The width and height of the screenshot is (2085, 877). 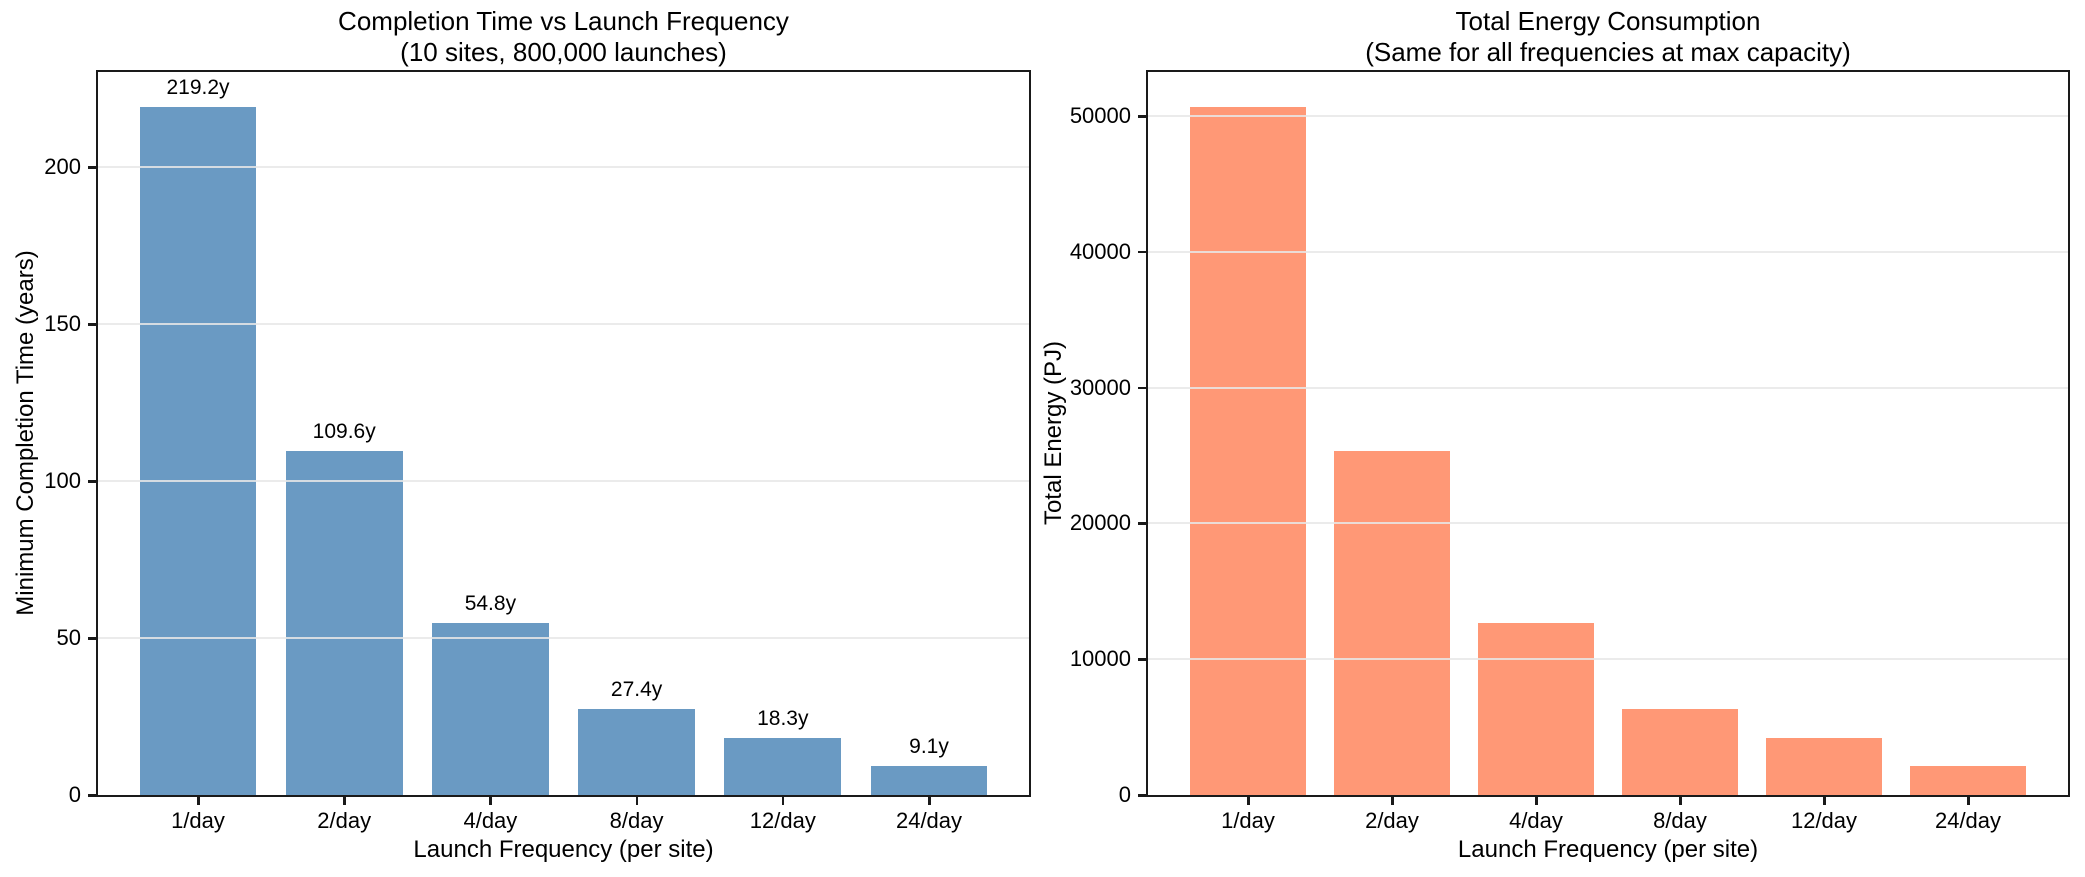 What do you see at coordinates (1053, 433) in the screenshot?
I see `y-axis-label: Total Energy (PJ)` at bounding box center [1053, 433].